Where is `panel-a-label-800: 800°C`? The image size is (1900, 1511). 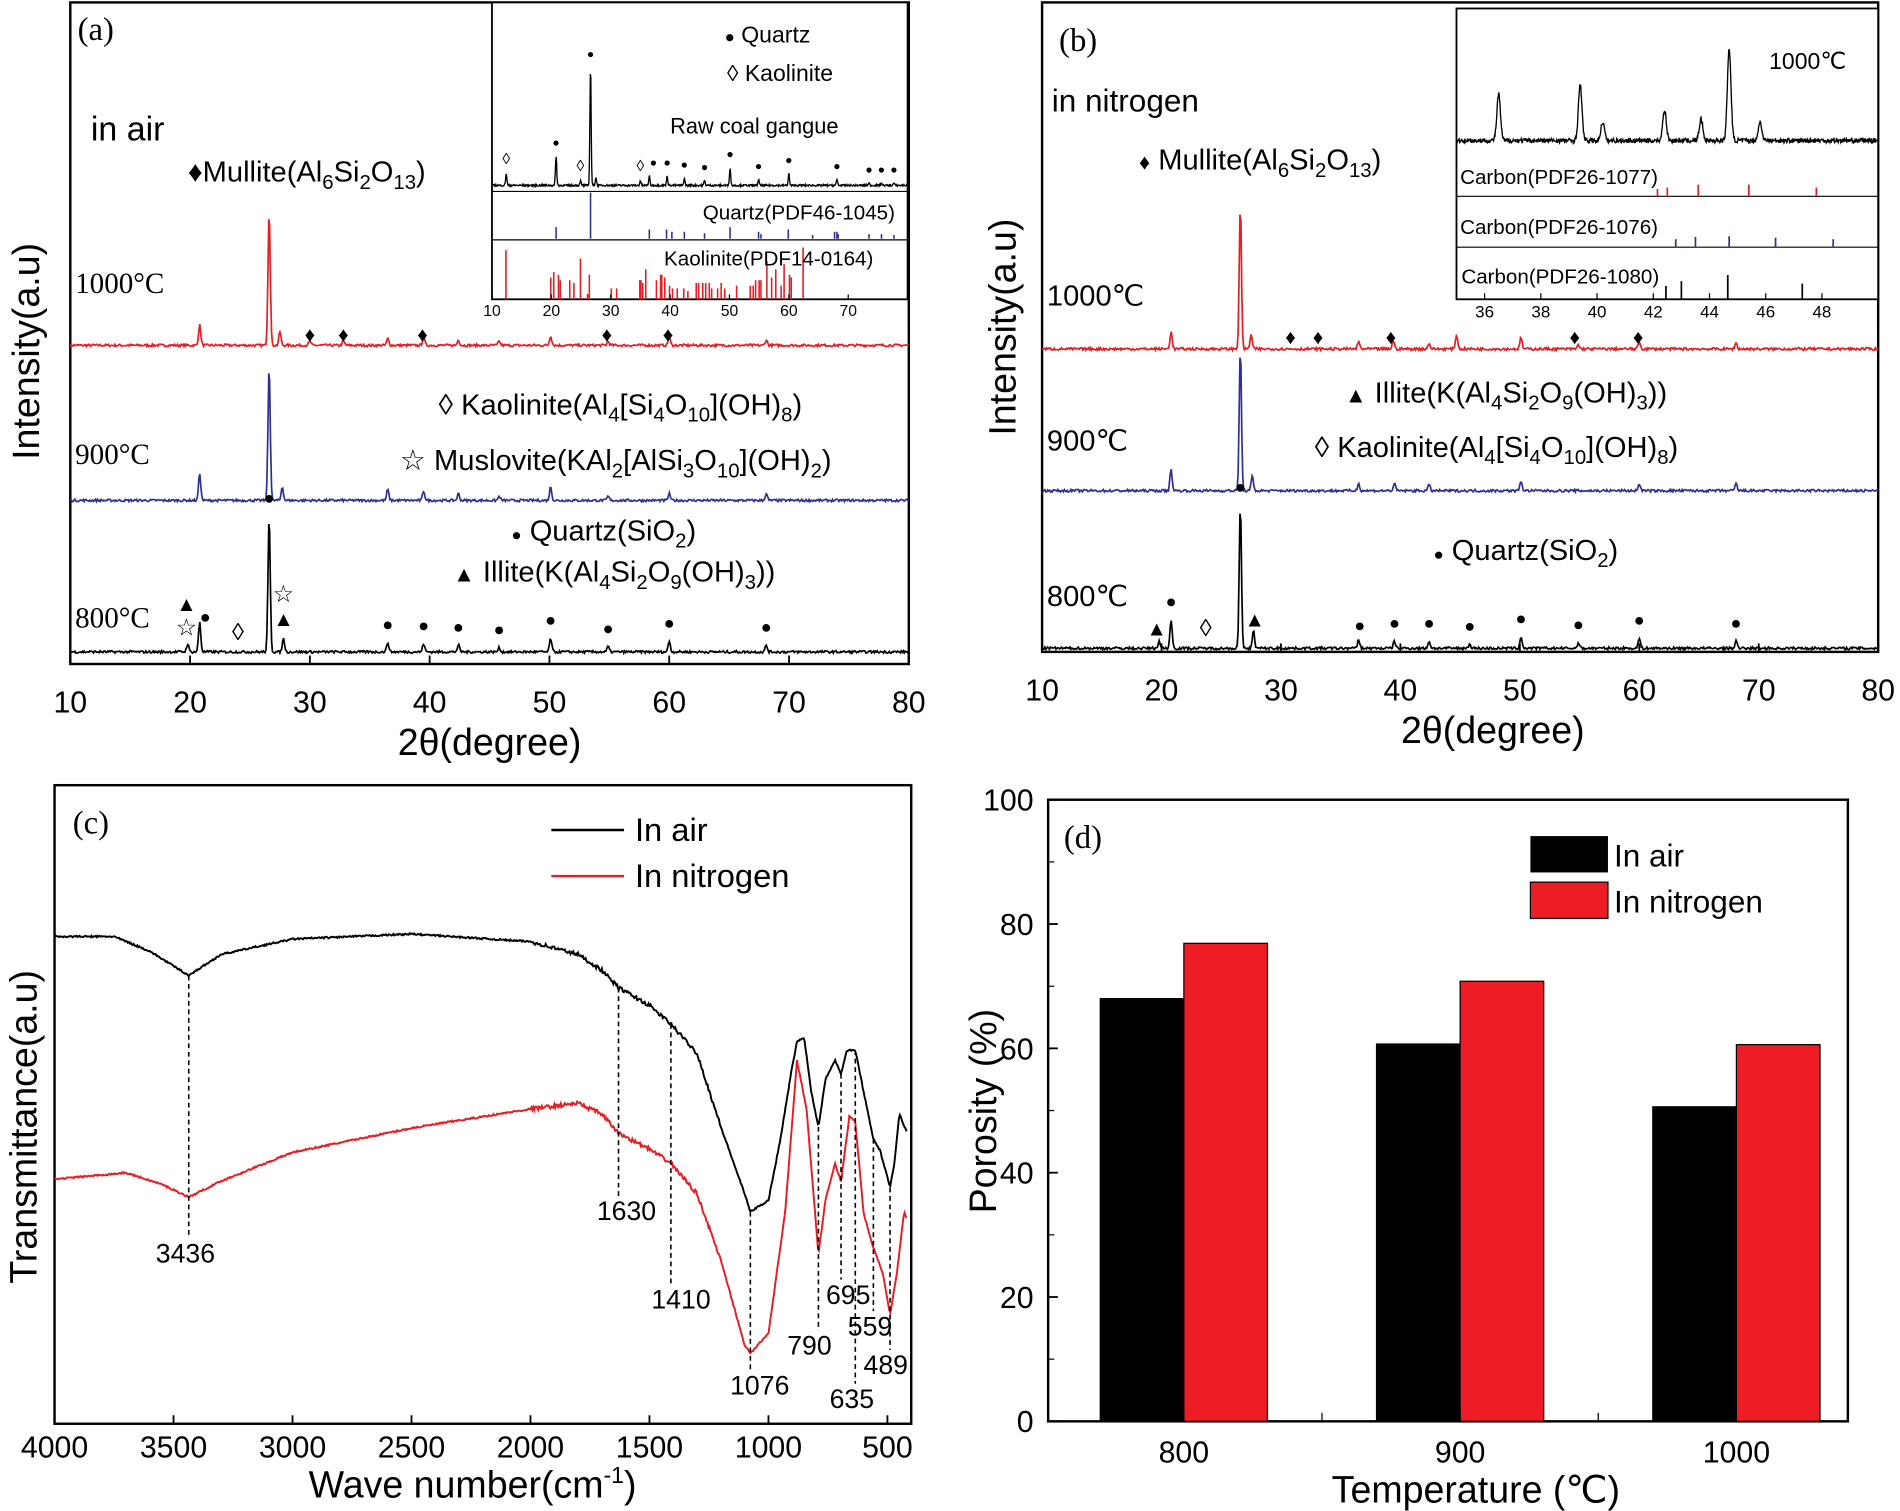
panel-a-label-800: 800°C is located at coordinates (112, 619).